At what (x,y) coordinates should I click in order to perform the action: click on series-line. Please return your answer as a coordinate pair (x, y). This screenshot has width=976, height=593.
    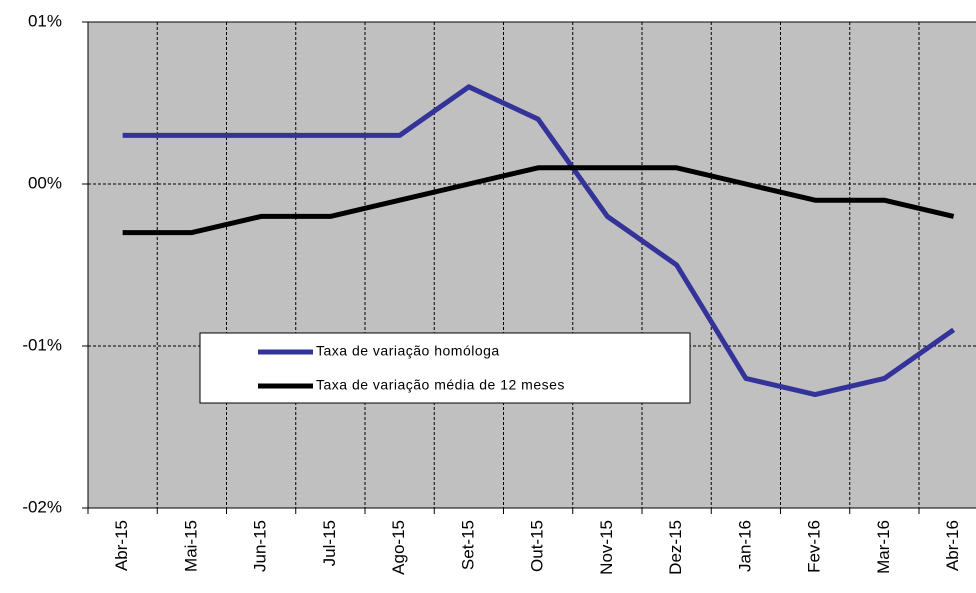
    Looking at the image, I should click on (538, 200).